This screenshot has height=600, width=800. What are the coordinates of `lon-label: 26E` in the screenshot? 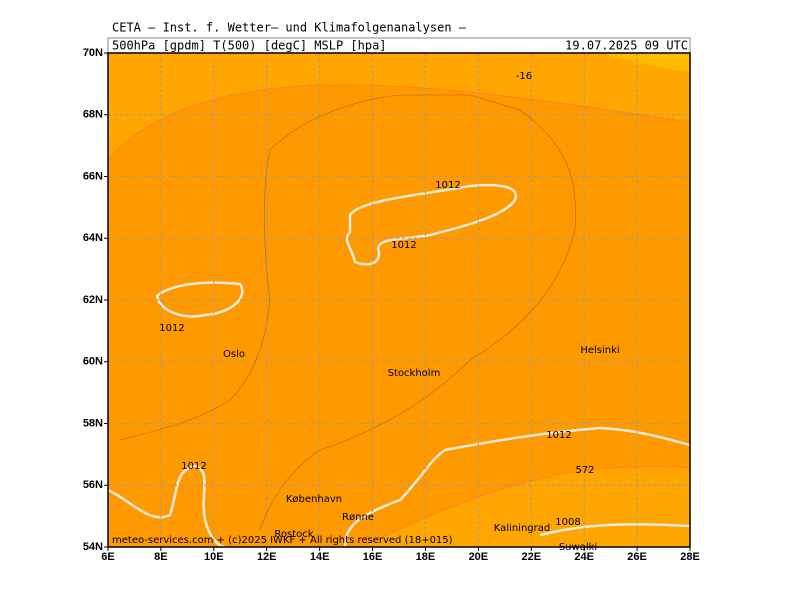 It's located at (637, 557).